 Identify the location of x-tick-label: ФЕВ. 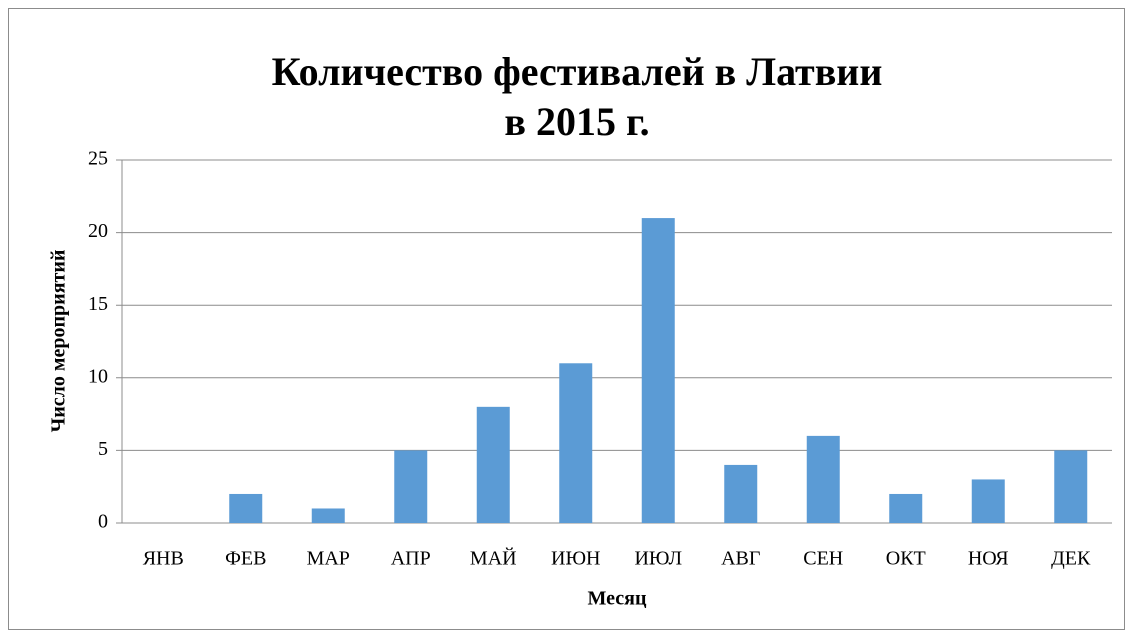
(245, 559).